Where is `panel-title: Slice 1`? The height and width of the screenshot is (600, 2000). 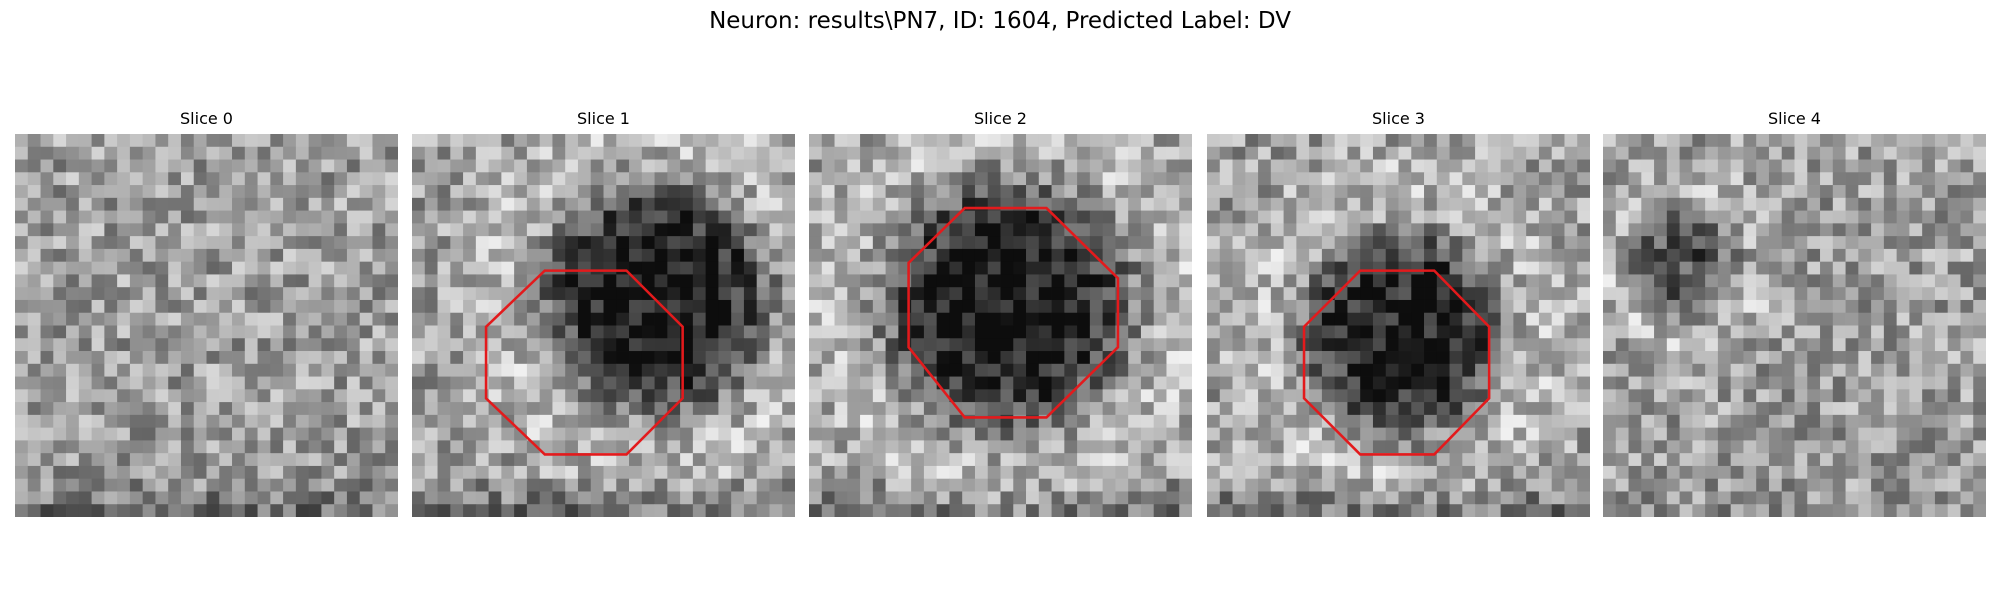 panel-title: Slice 1 is located at coordinates (603, 118).